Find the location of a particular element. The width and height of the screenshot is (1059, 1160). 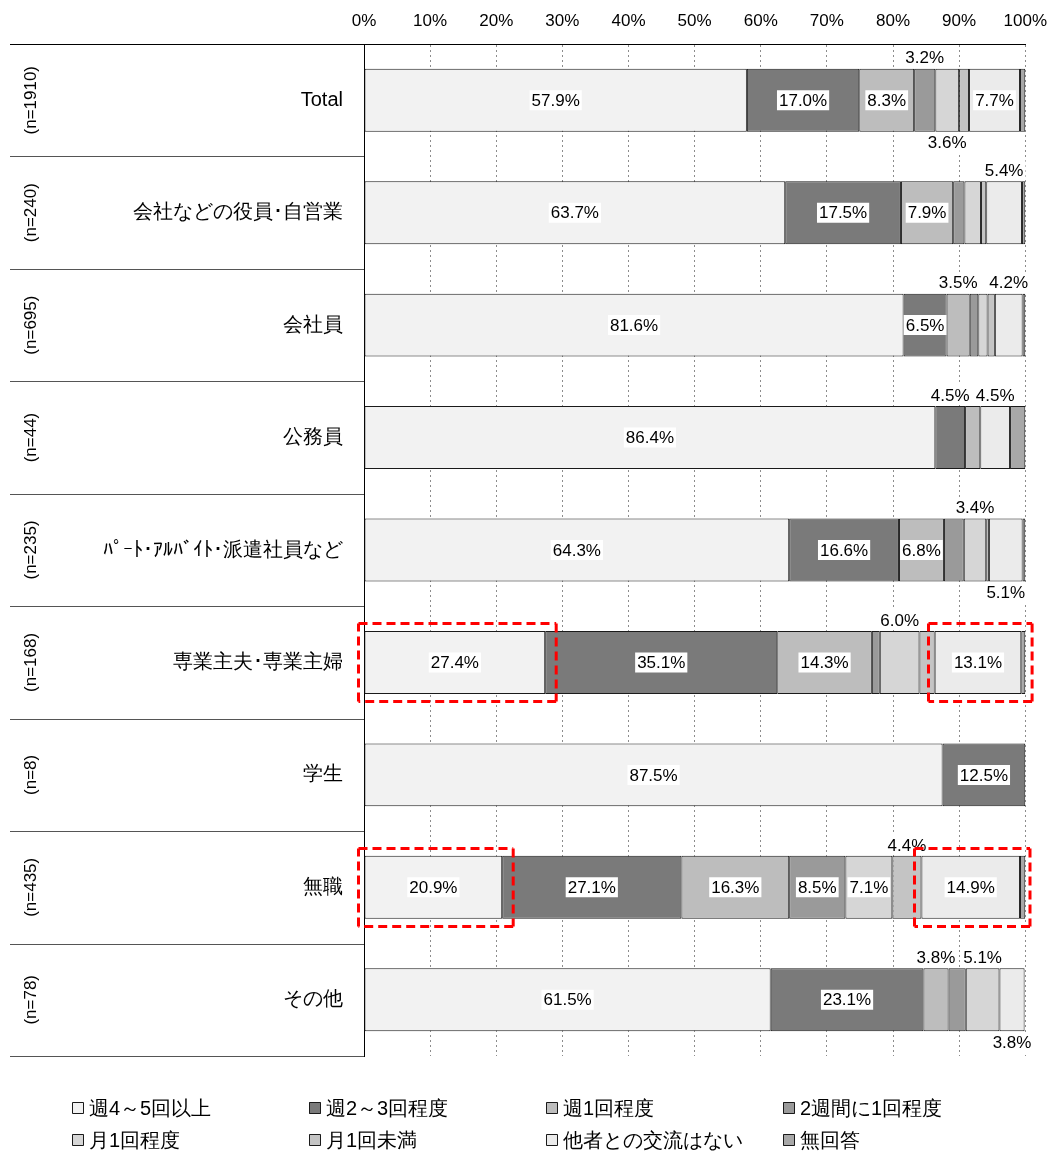

x-tick-label: 30% is located at coordinates (562, 21).